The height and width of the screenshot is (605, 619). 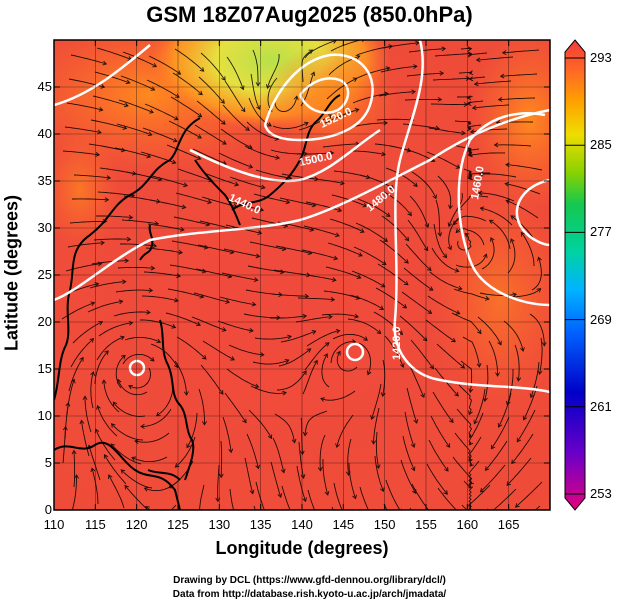 I want to click on x-tick-label: 120, so click(x=136, y=524).